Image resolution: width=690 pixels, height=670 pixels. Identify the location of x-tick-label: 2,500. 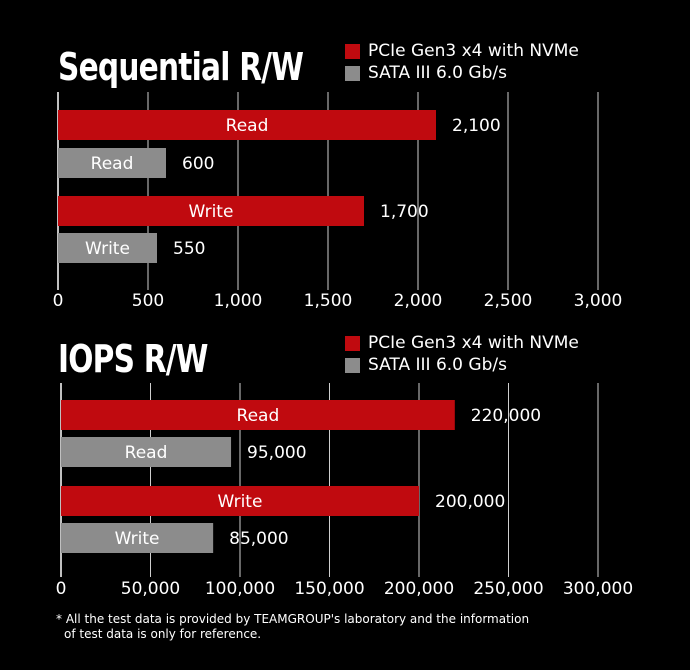
(508, 301).